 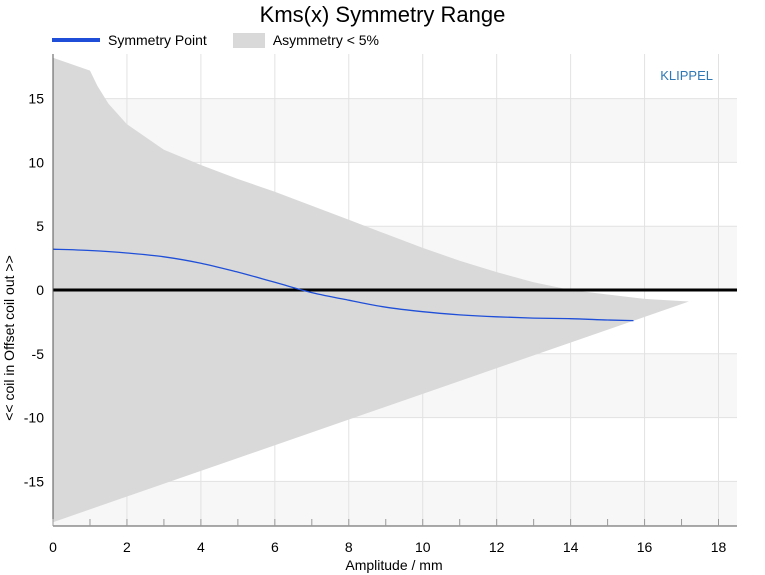 I want to click on x-tick-labels: 0 2 4 6 8 10 12 14 16 18, so click(x=387, y=547).